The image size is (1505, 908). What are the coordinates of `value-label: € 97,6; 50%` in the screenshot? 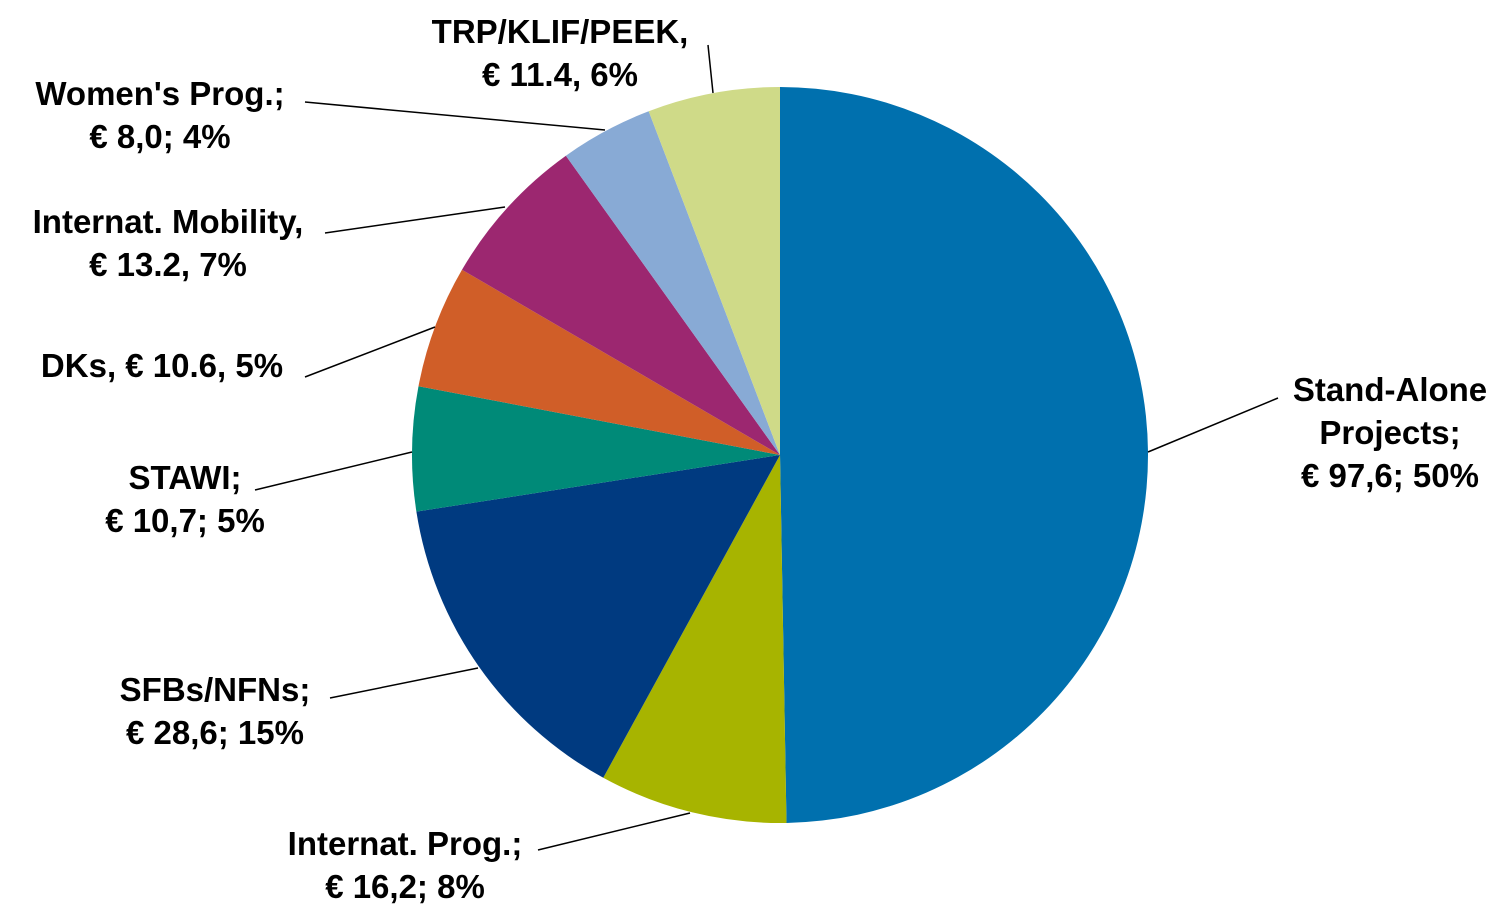 It's located at (1390, 475).